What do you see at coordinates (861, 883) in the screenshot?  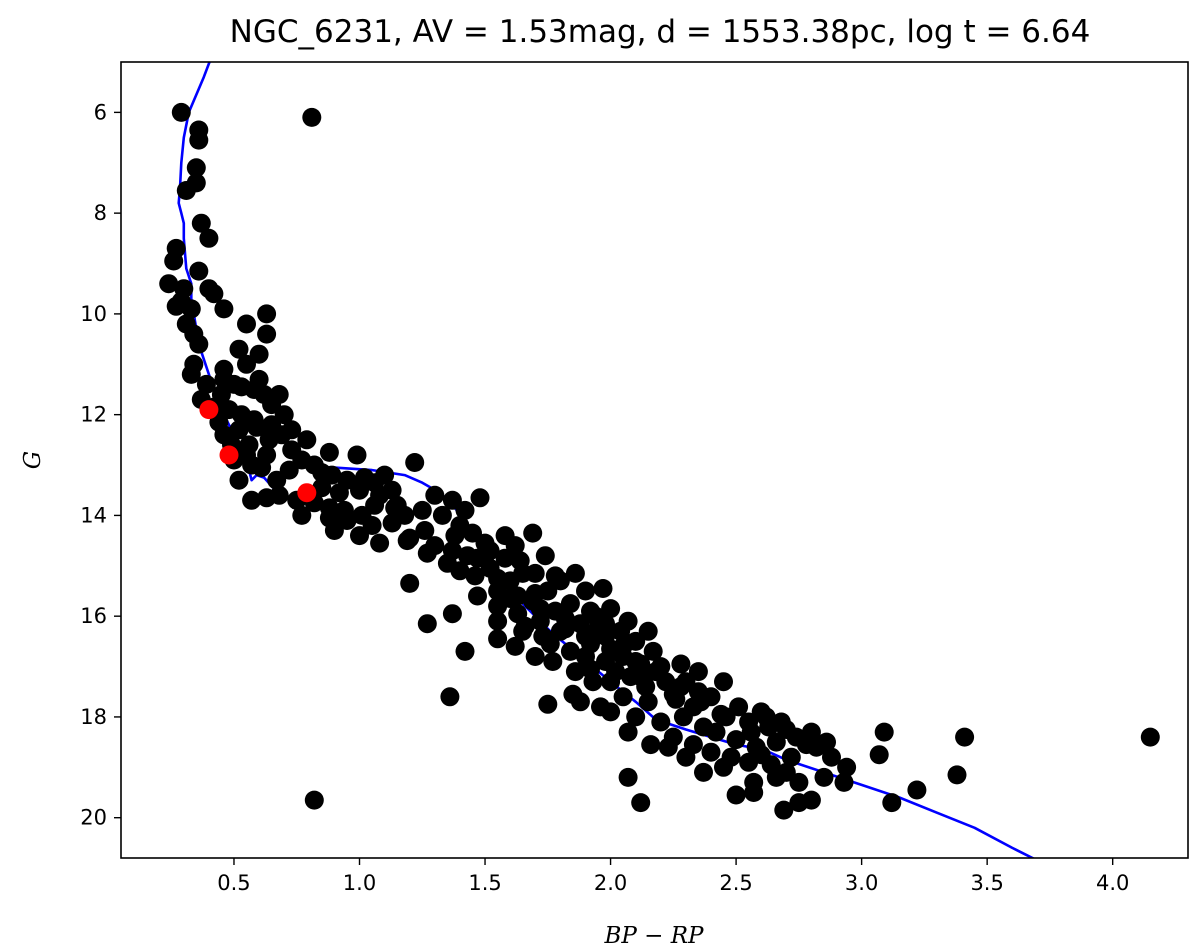 I see `x-tick-label: 3.0` at bounding box center [861, 883].